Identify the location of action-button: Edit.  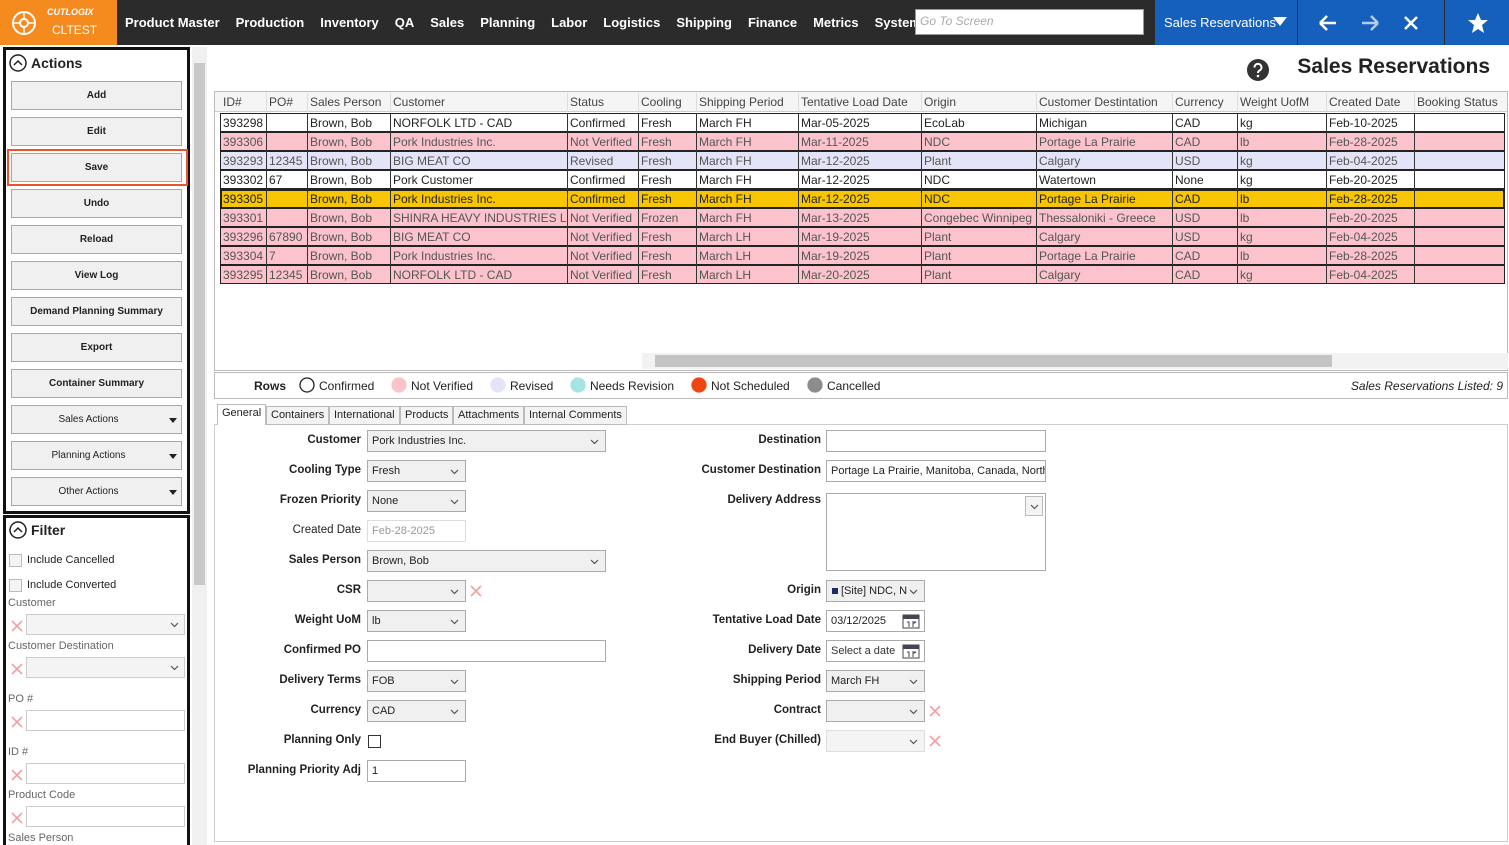
(96, 131).